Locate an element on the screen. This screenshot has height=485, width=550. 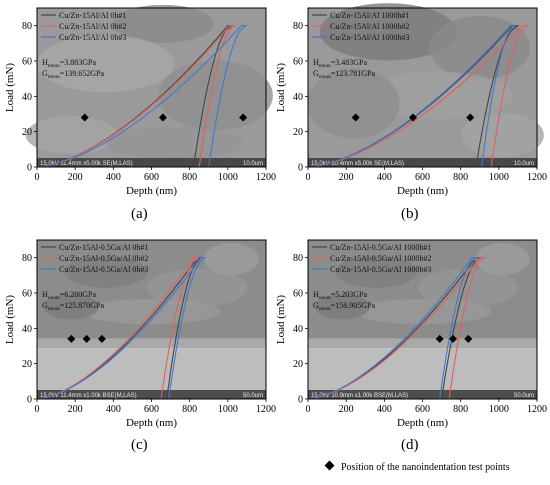
stat-line: Hmean=6.280GPa is located at coordinates (69, 295).